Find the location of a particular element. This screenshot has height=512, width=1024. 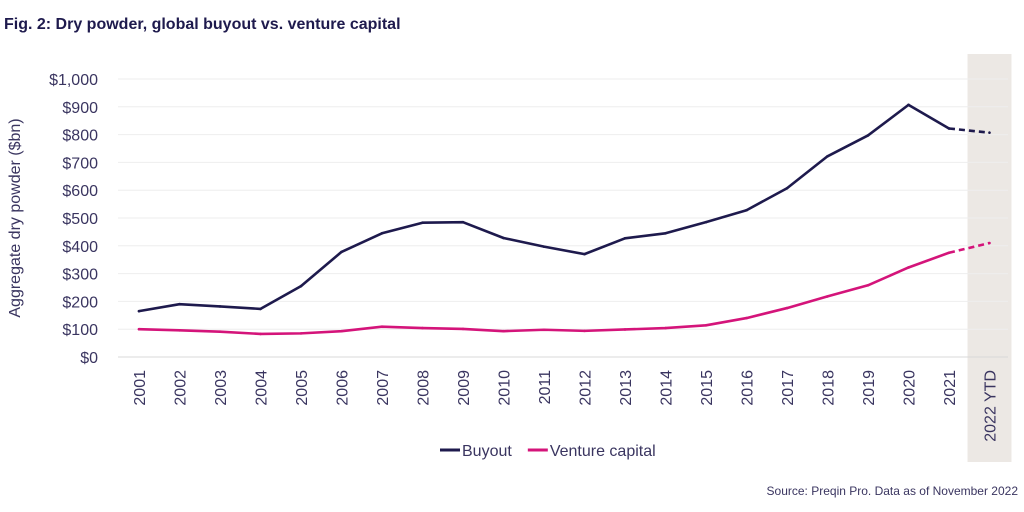

y-tick-label: $400 is located at coordinates (80, 247).